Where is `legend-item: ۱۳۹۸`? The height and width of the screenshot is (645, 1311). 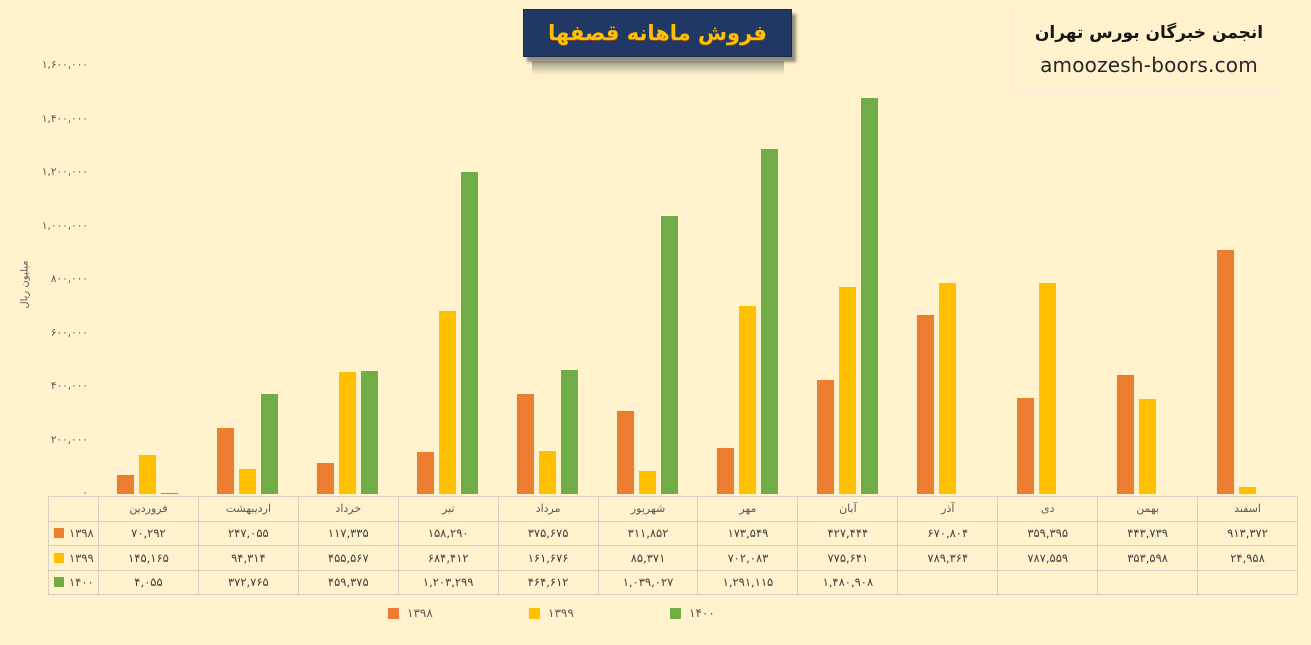 legend-item: ۱۳۹۸ is located at coordinates (458, 613).